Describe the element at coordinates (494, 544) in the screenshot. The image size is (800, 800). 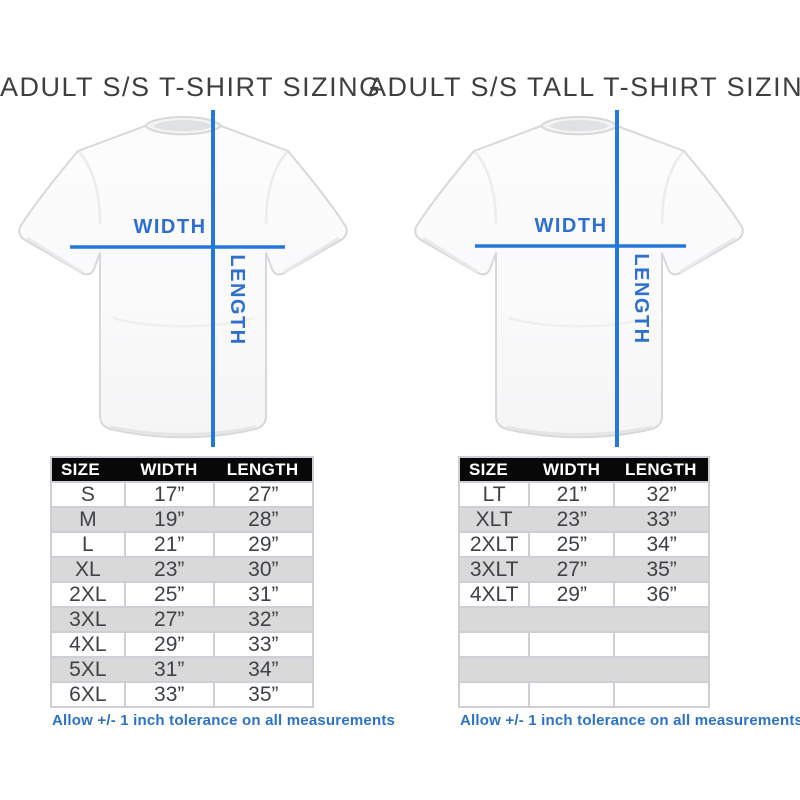
I see `table-cell: 2XLT` at that location.